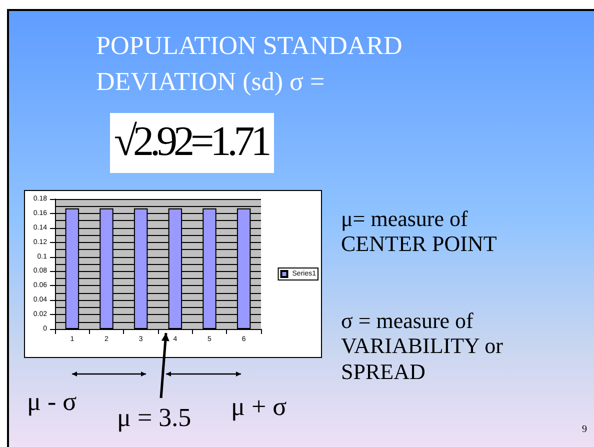 The width and height of the screenshot is (594, 447). Describe the element at coordinates (192, 143) in the screenshot. I see `text: √2.92=1.71` at that location.